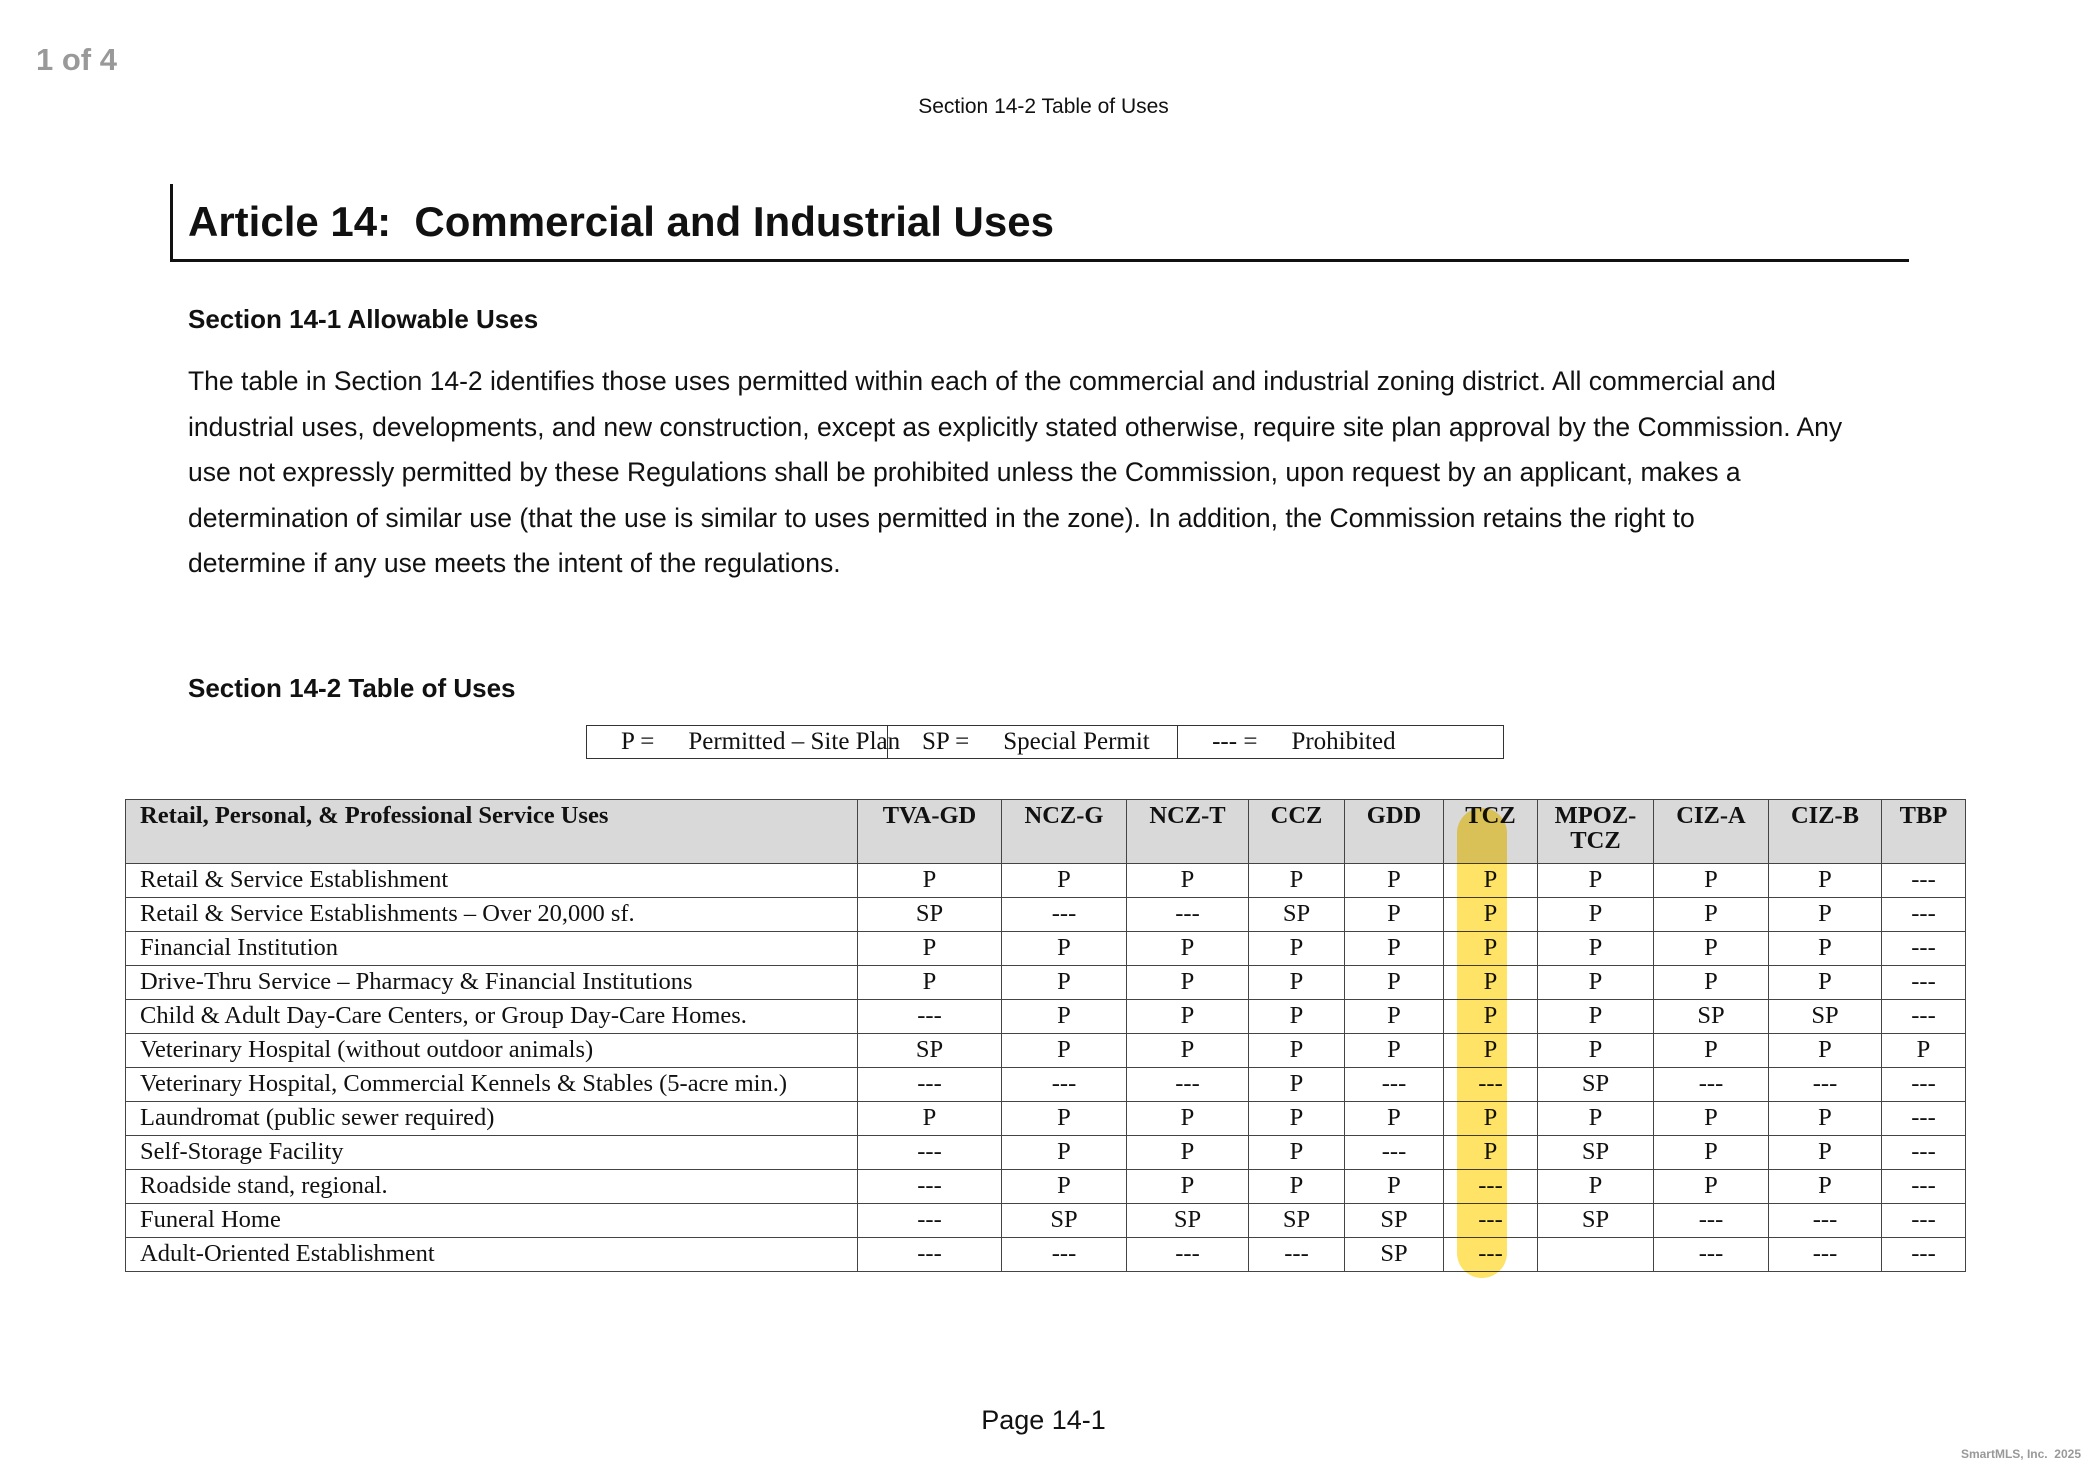 This screenshot has width=2087, height=1465. I want to click on use-name: Roadside stand, regional., so click(491, 1186).